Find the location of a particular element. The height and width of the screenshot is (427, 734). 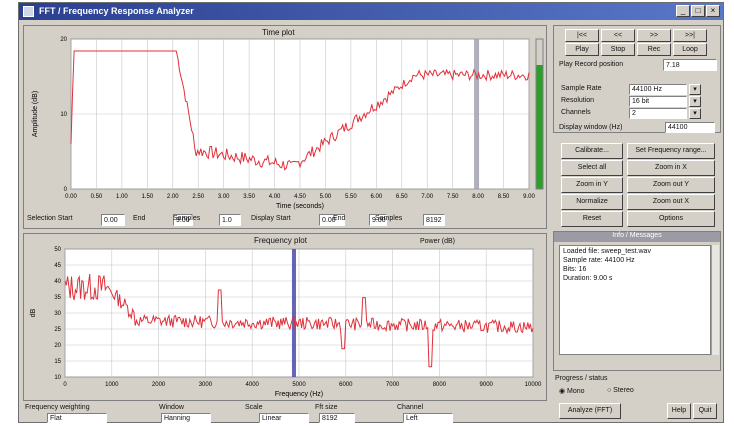

frequency-plot-x-tick: 8000 is located at coordinates (440, 385).